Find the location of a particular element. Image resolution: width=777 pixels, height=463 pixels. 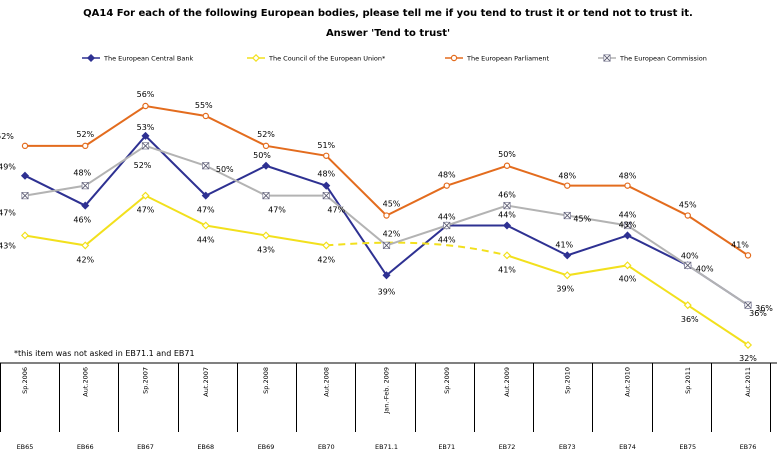

wave-label-10: EB74 is located at coordinates (627, 447).